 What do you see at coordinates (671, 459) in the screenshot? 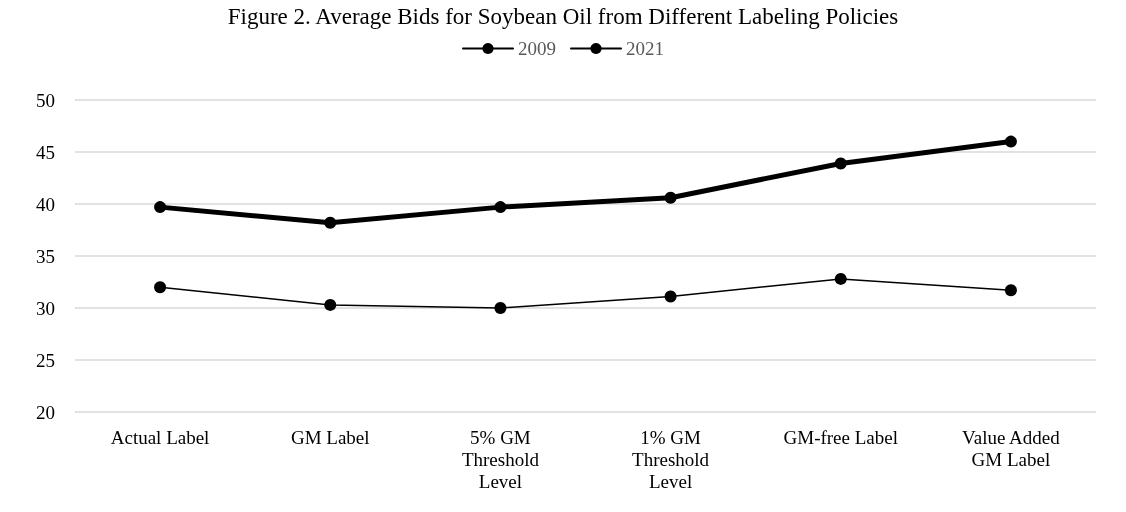
I see `x-tick-label: 1% GM Threshold Level` at bounding box center [671, 459].